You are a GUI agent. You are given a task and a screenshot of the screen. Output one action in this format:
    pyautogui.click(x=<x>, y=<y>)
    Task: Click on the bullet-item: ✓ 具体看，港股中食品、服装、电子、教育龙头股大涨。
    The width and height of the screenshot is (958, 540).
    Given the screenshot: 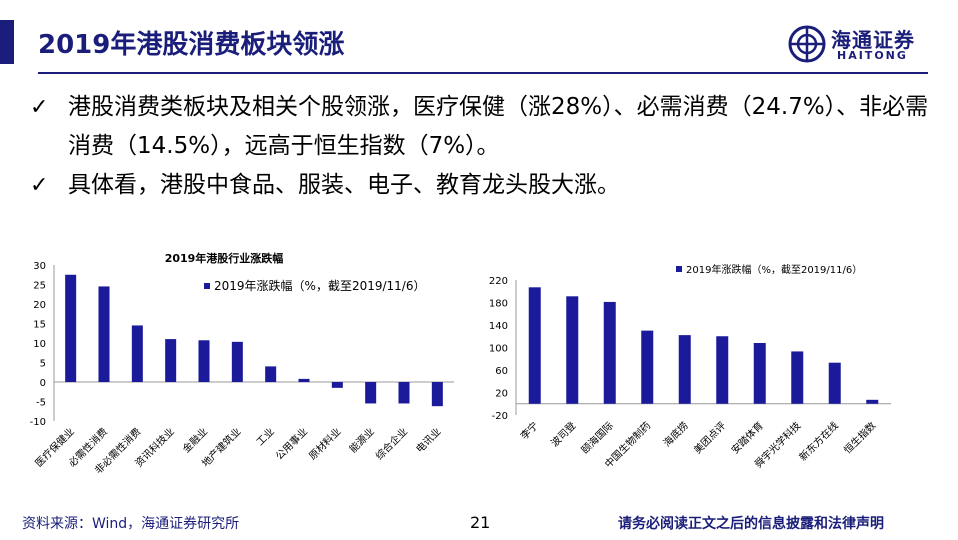 What is the action you would take?
    pyautogui.click(x=480, y=185)
    